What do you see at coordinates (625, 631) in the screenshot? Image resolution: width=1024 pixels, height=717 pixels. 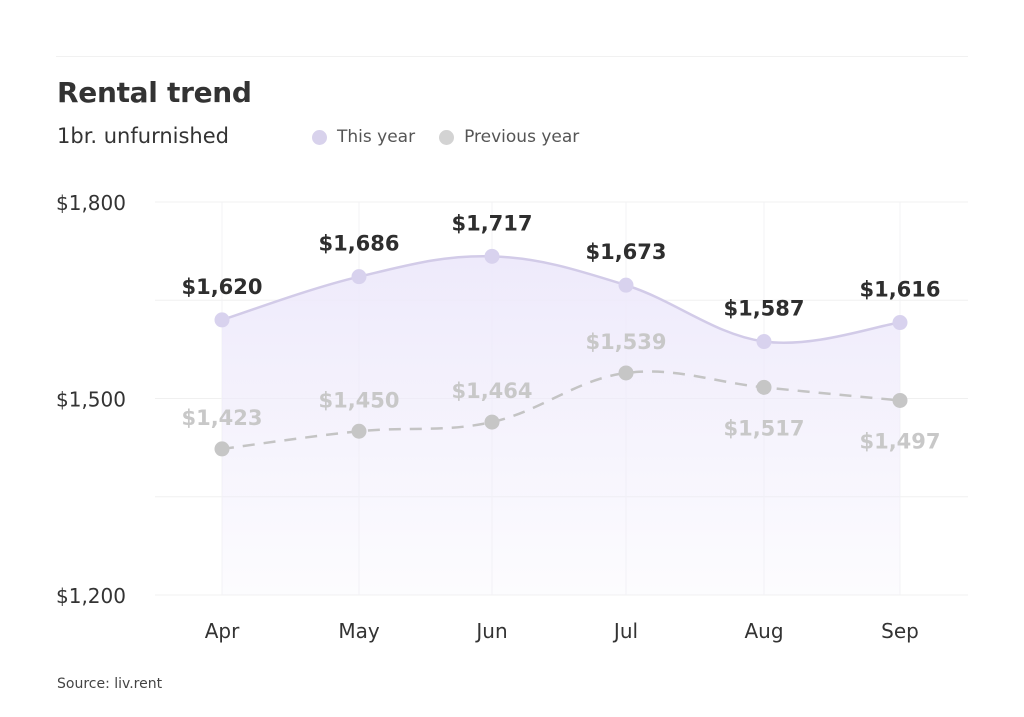 I see `x-tick-label: Jul` at bounding box center [625, 631].